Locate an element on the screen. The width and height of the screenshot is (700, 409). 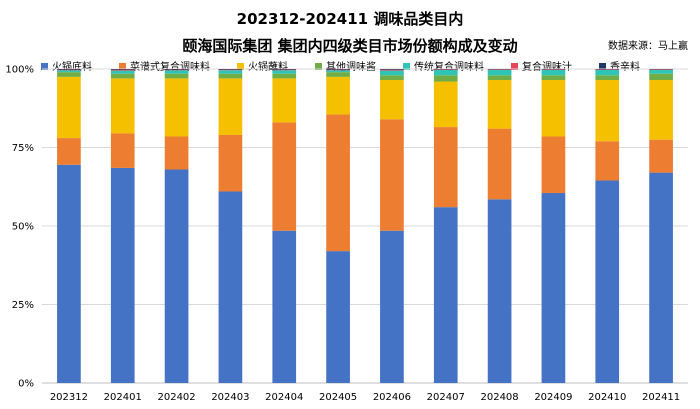
x-tick-label: 202409 is located at coordinates (553, 397).